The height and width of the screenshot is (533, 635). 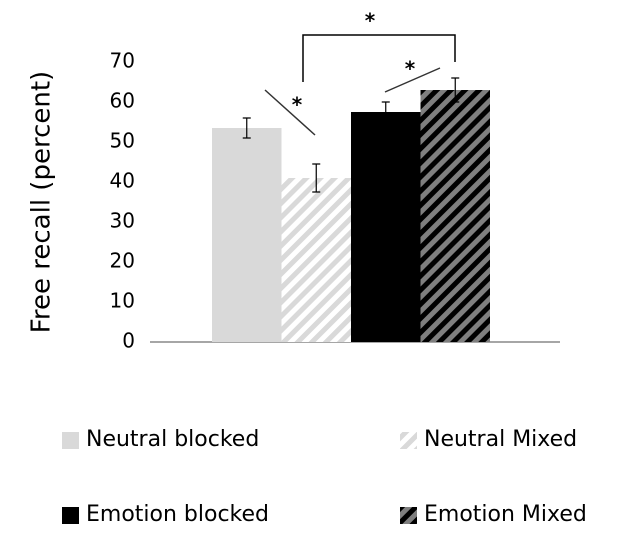 I want to click on y-tick-label: 50, so click(x=122, y=141).